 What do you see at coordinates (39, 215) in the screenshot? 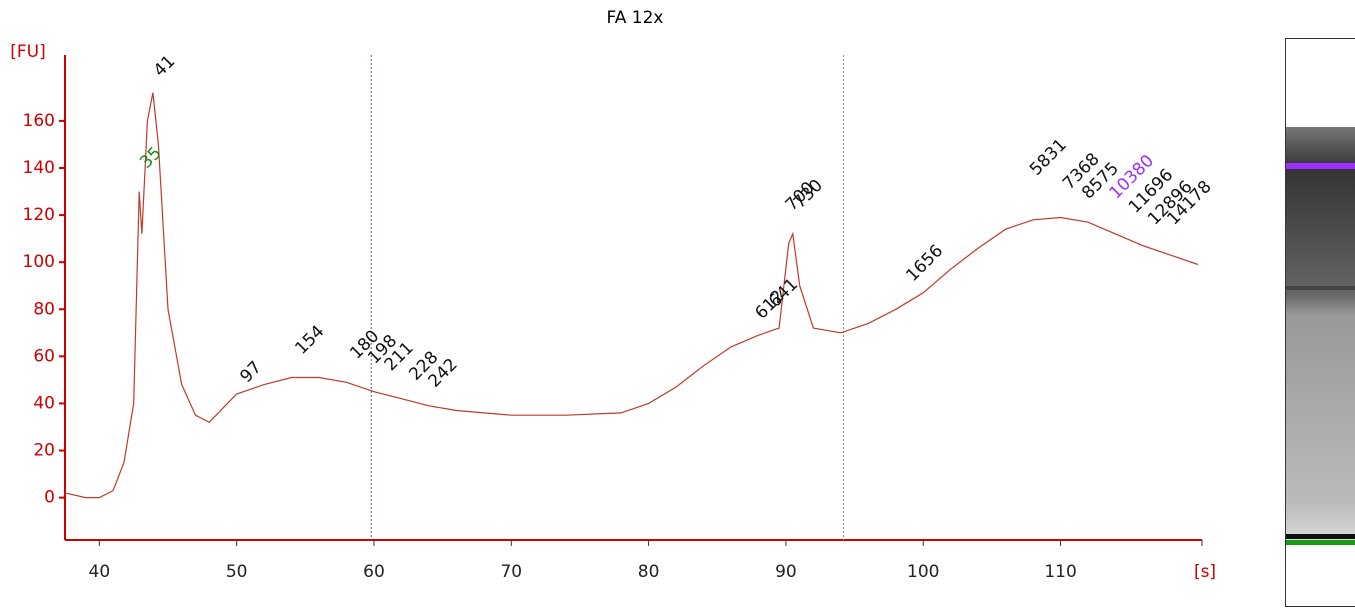
I see `y-tick-label: 120` at bounding box center [39, 215].